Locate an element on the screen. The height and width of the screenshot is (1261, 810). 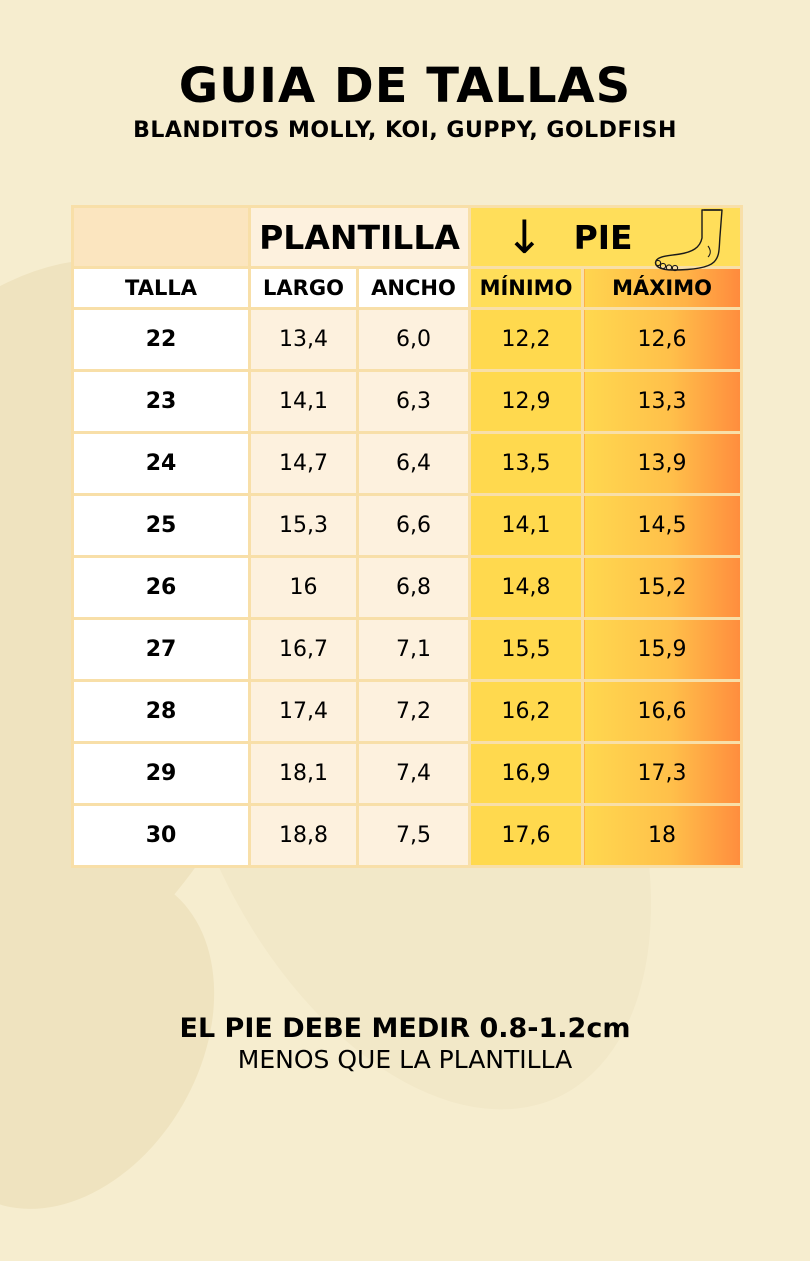
talla-cell: 29 is located at coordinates (161, 773).